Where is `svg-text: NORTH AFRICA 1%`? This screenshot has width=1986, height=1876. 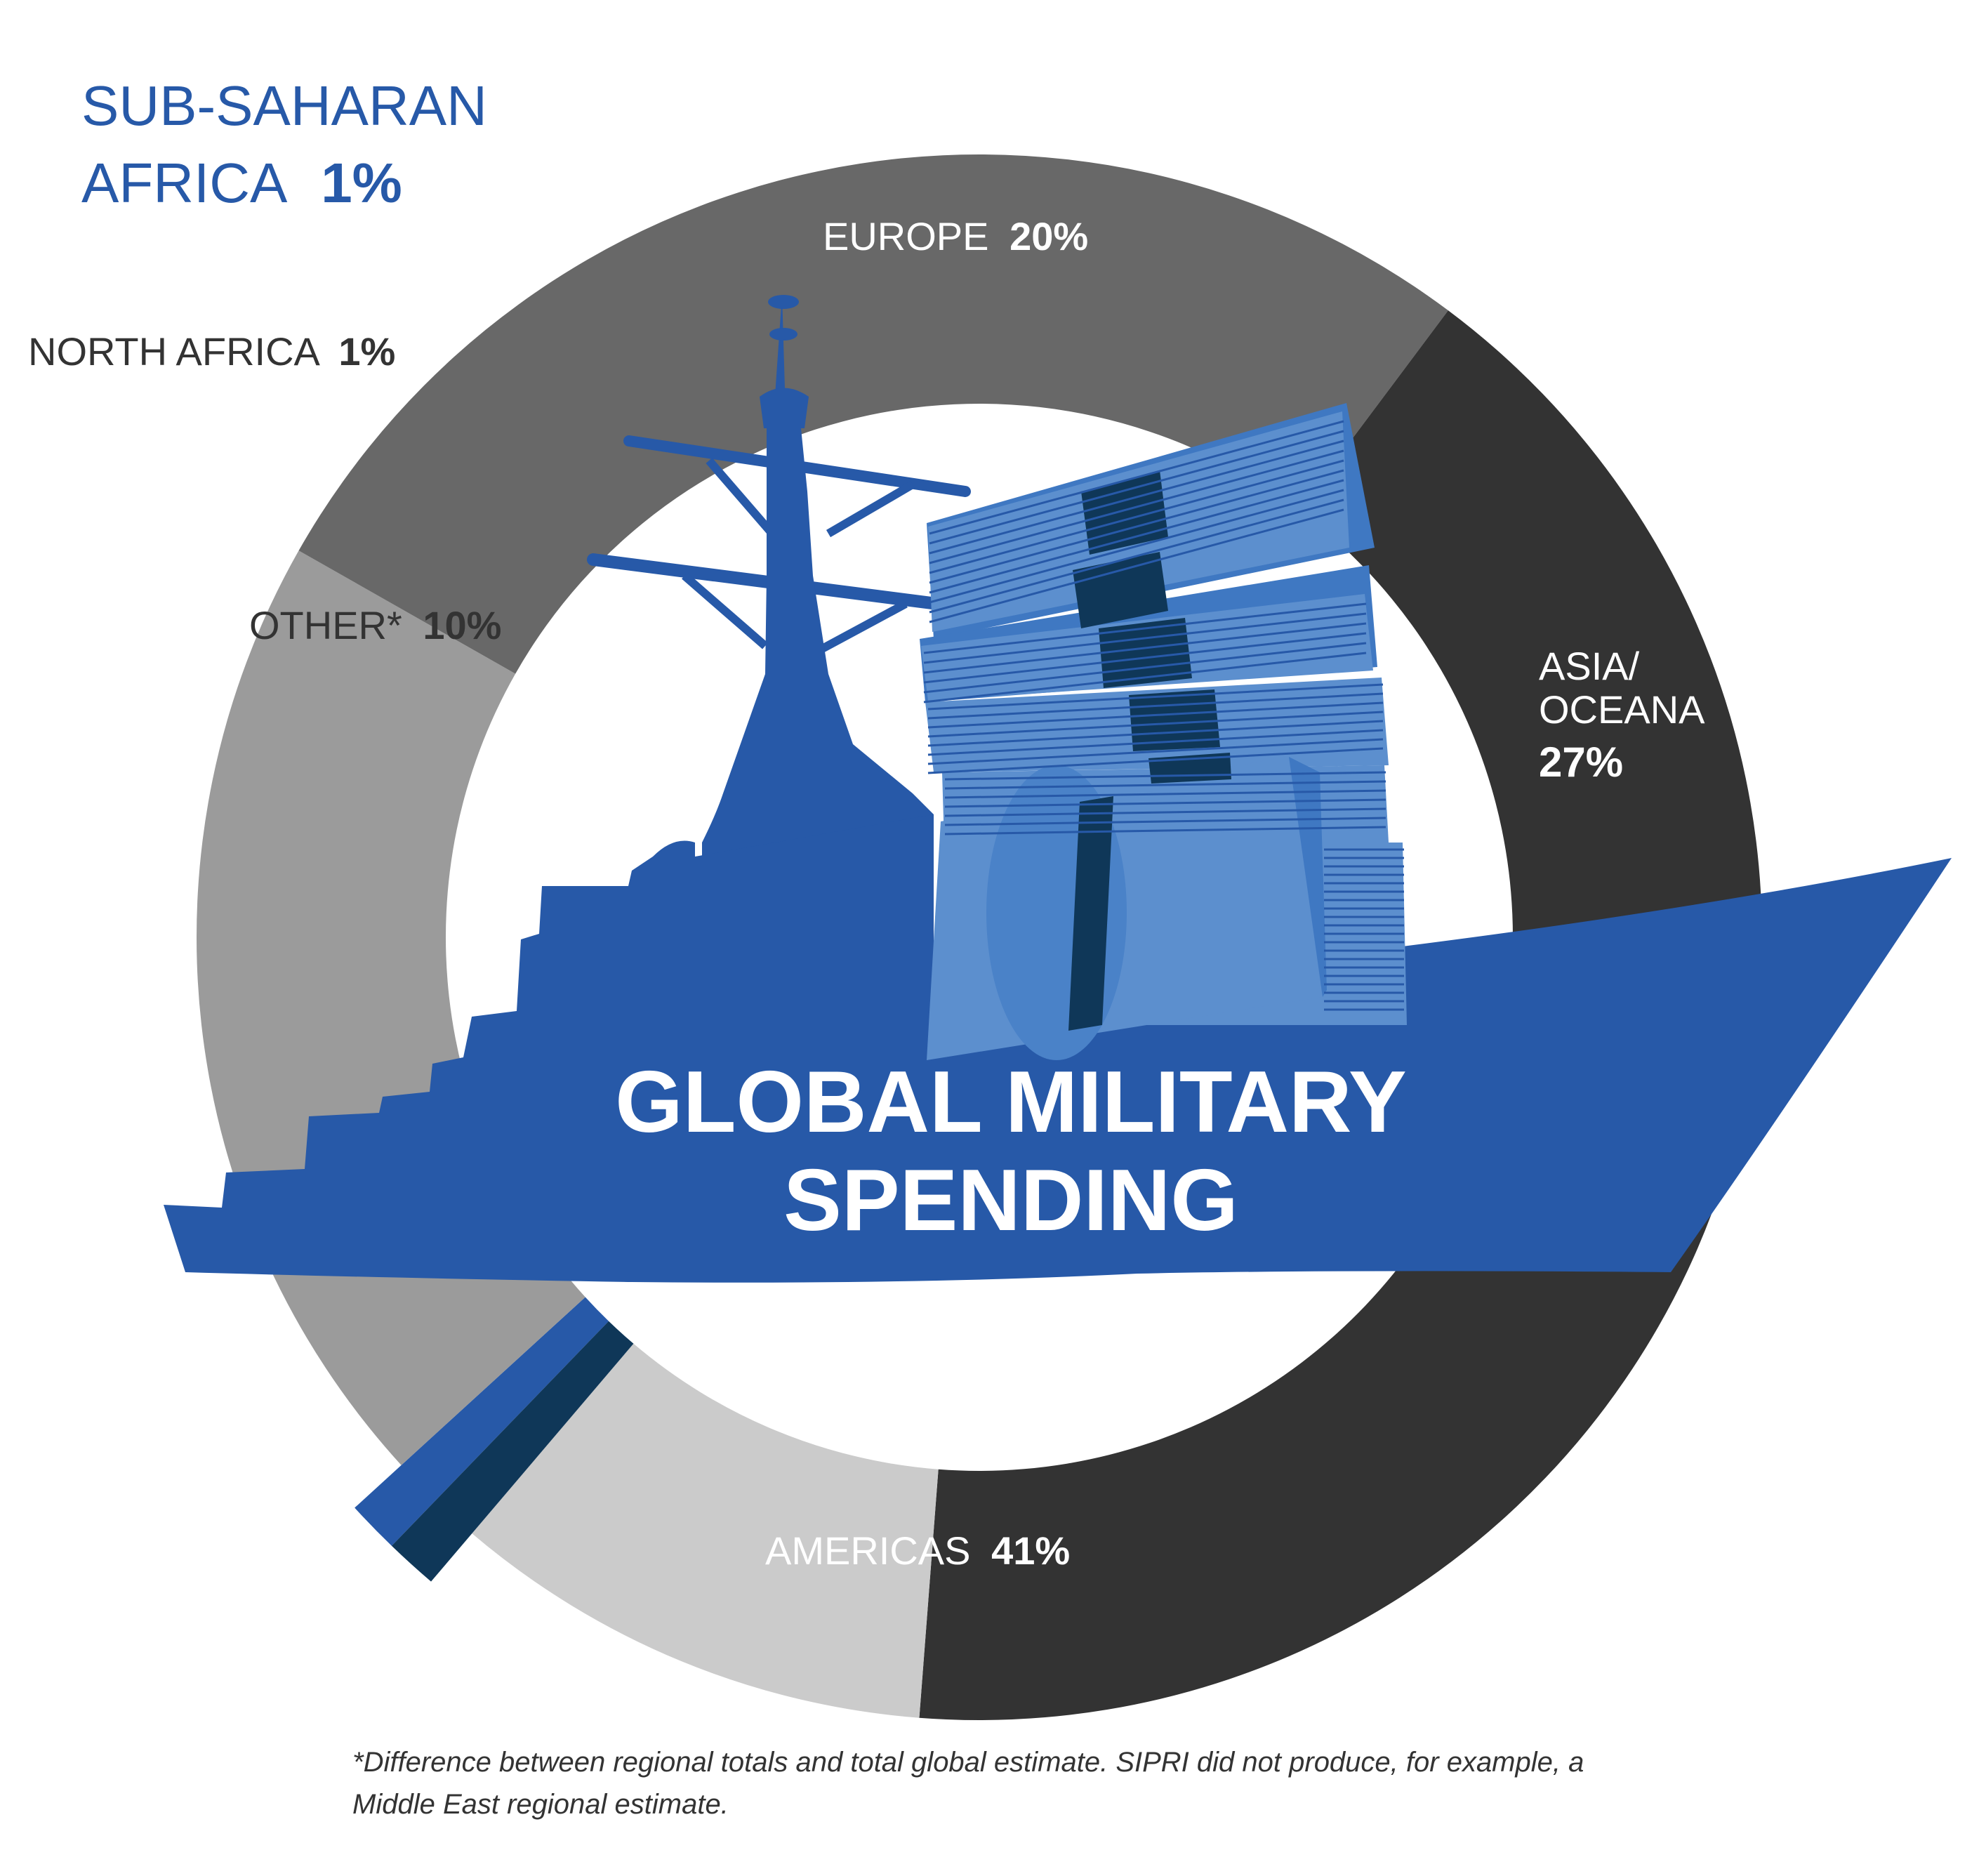 svg-text: NORTH AFRICA 1% is located at coordinates (211, 351).